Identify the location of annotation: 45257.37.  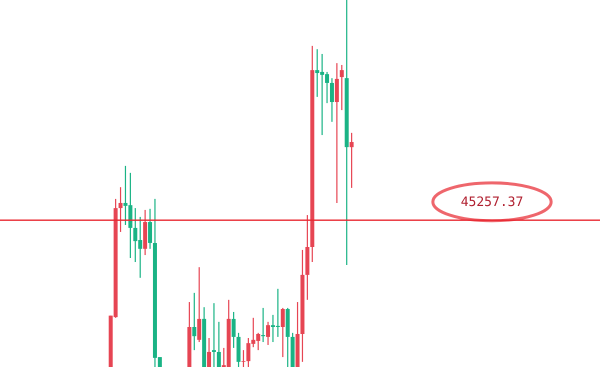
(492, 202).